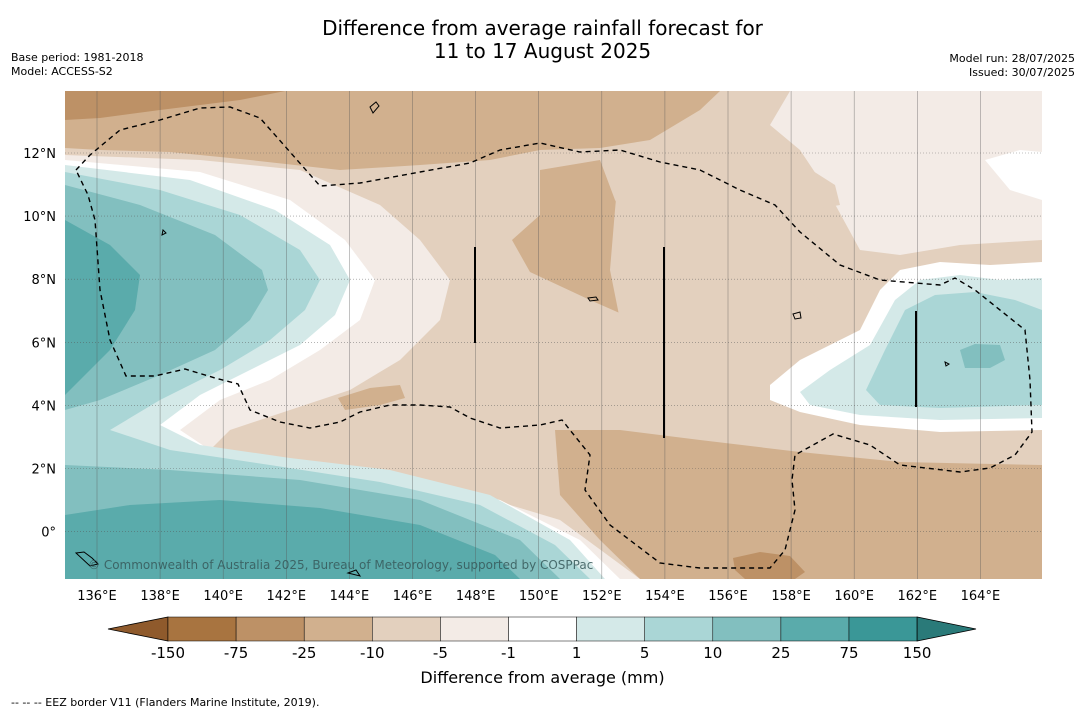 The height and width of the screenshot is (713, 1085). I want to click on lon-tick-label: 140°E, so click(223, 596).